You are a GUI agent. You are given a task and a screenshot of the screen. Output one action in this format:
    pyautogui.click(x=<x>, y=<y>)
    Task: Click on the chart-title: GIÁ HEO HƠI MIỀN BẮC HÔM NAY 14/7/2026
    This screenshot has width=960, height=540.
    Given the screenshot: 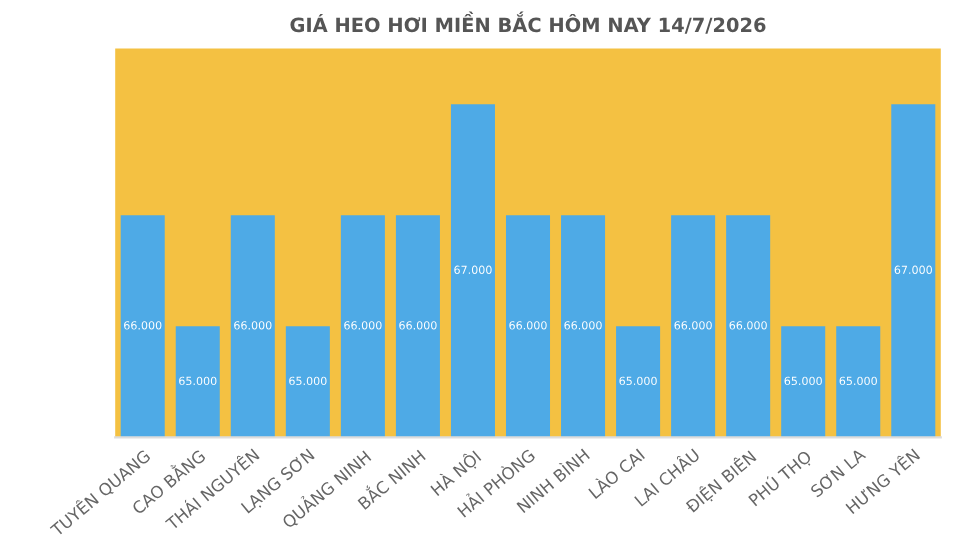 What is the action you would take?
    pyautogui.click(x=528, y=22)
    